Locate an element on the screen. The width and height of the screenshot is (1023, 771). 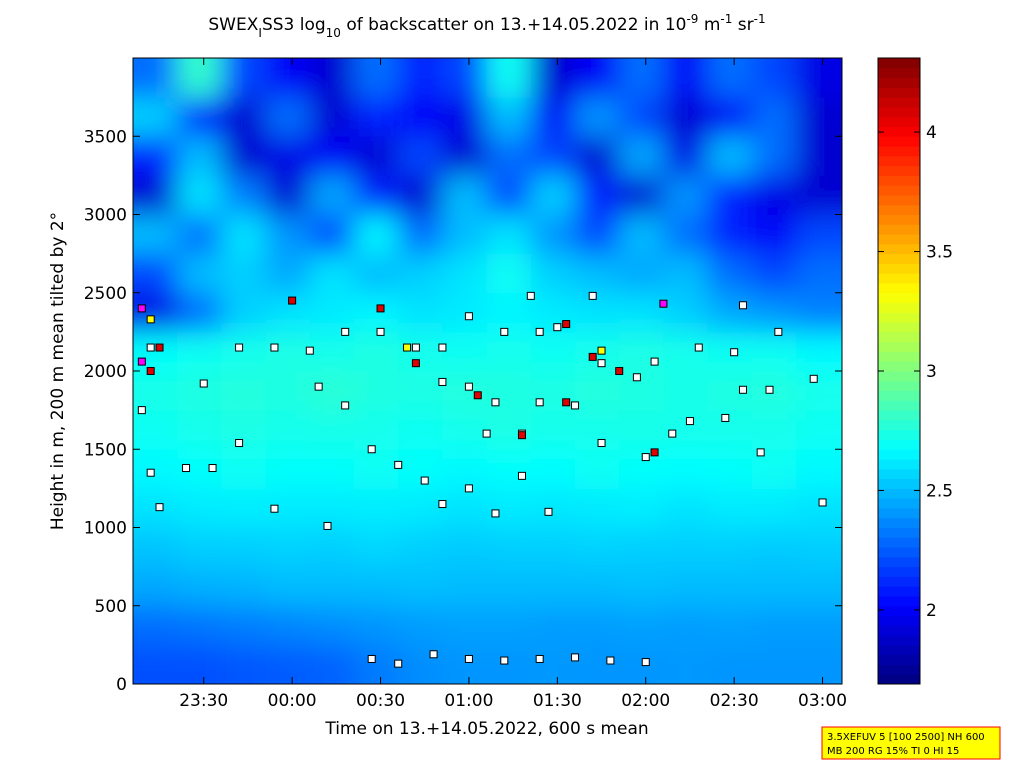
colorbar-tick-label: 2.5 is located at coordinates (939, 491).